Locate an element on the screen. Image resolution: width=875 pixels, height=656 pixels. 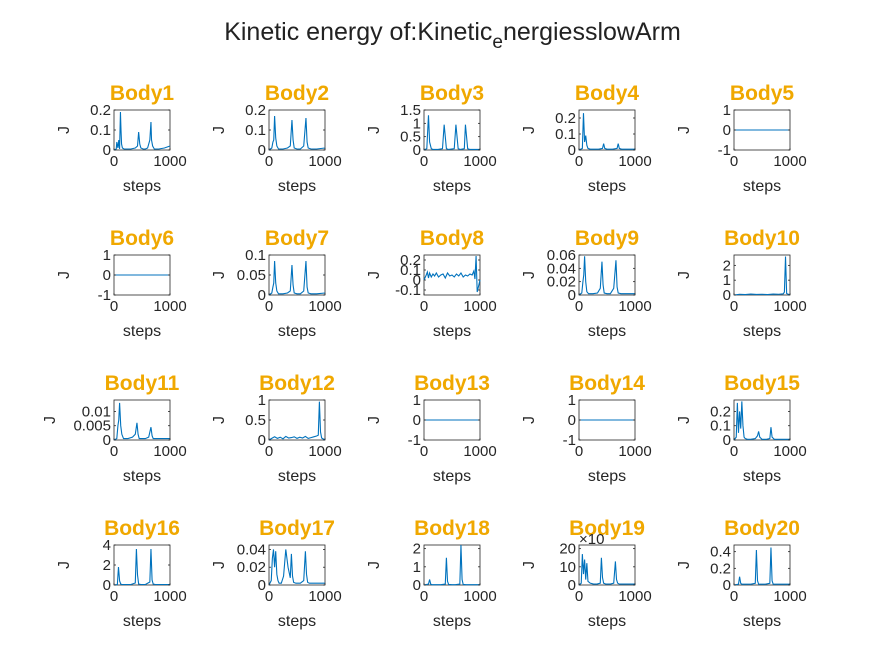
body16-series-line is located at coordinates (141, 567).